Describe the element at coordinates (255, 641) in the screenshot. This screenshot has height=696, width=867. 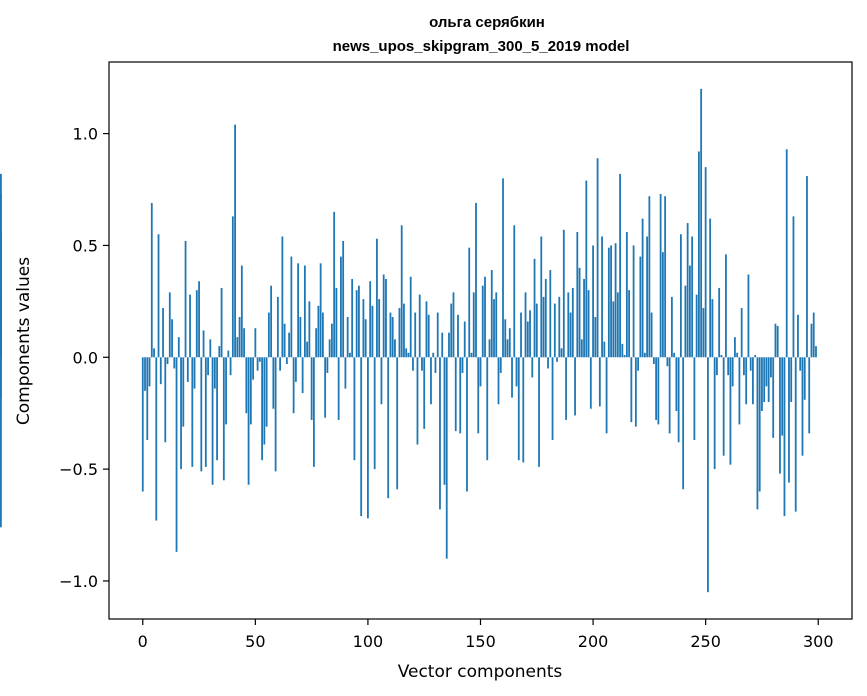
I see `x-tick-label: 50` at that location.